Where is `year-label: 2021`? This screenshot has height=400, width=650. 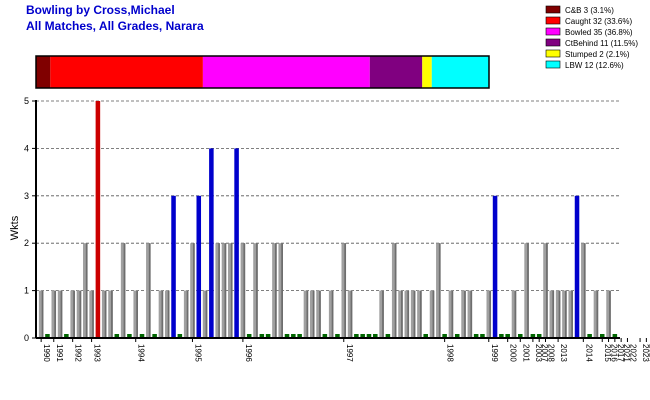 year-label: 2021 is located at coordinates (626, 353).